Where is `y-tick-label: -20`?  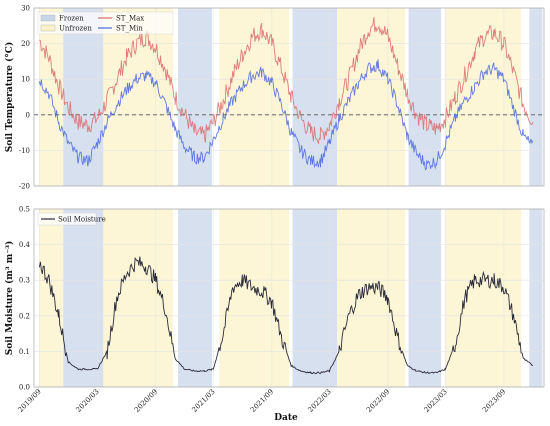 y-tick-label: -20 is located at coordinates (24, 187).